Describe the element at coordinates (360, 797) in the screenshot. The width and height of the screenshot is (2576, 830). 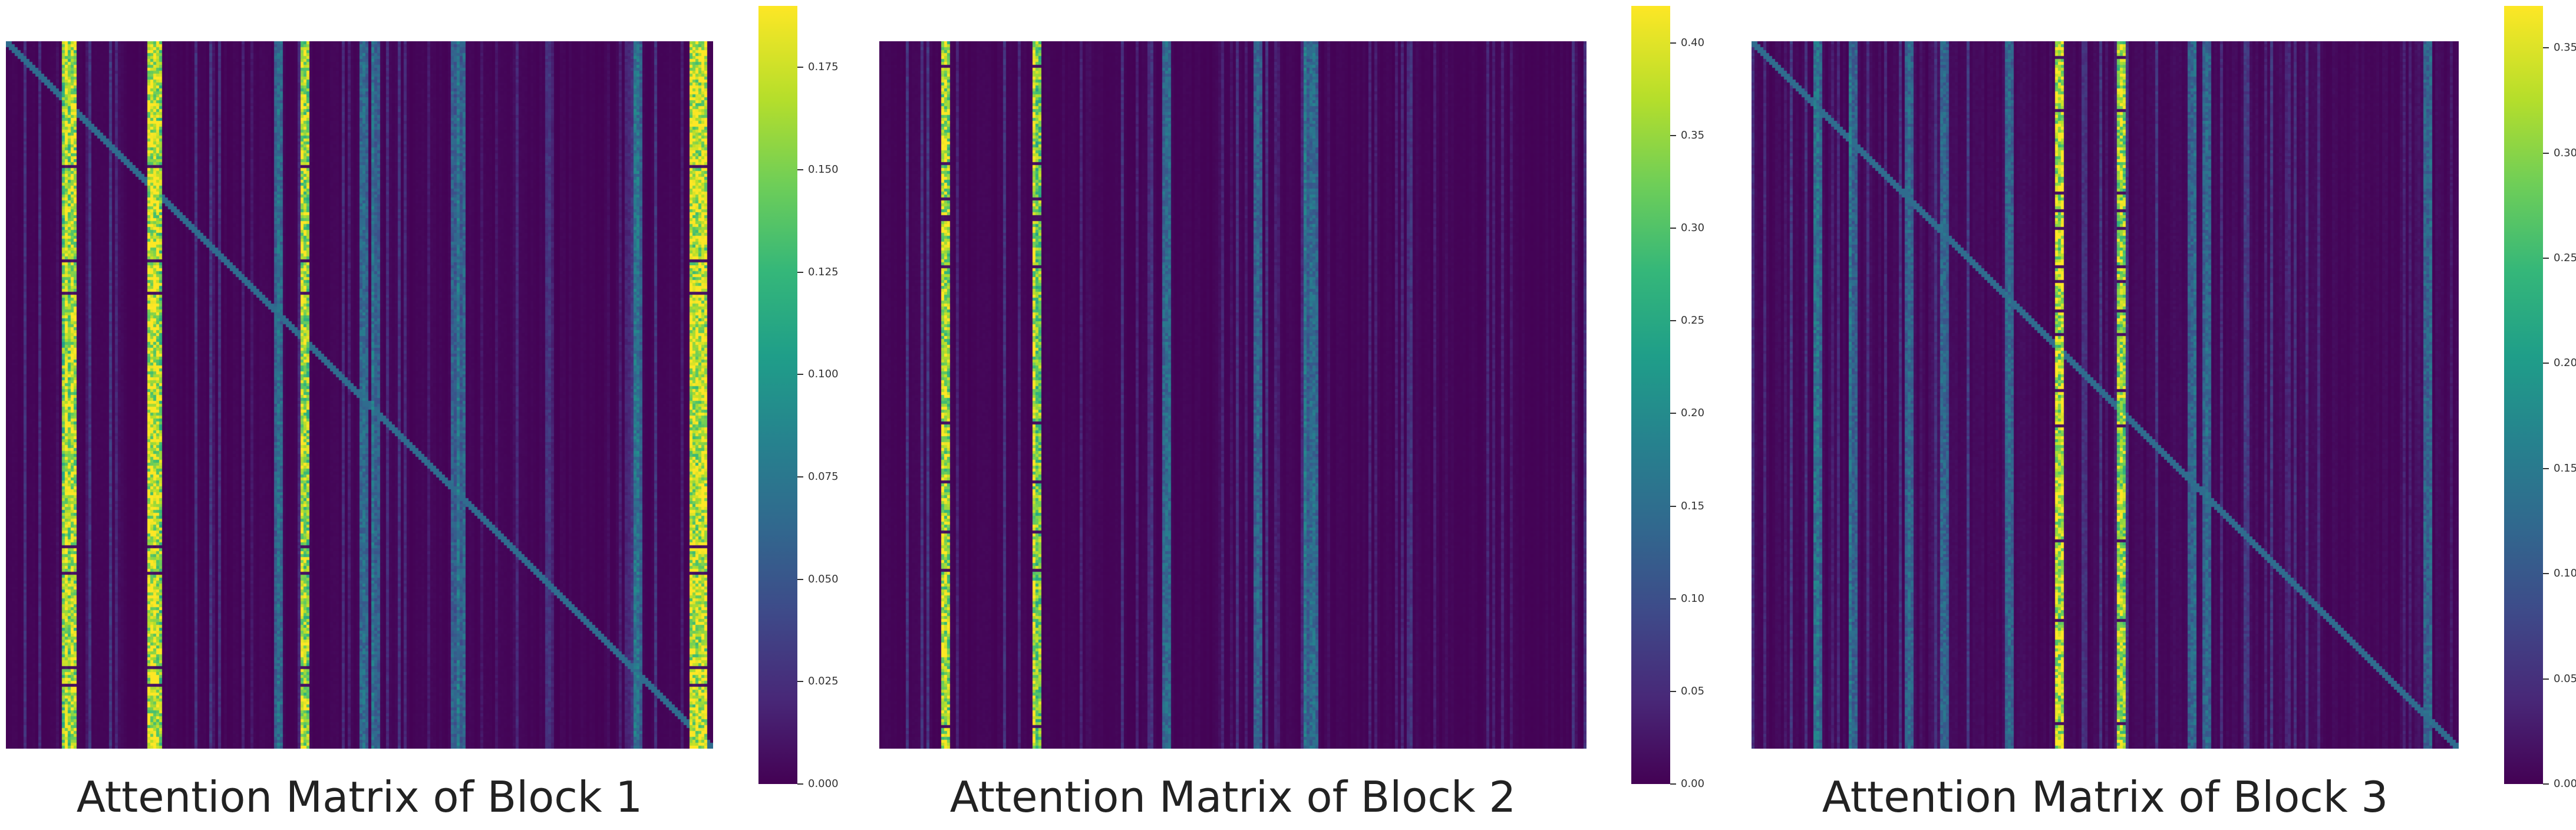
I see `chart-title: Attention Matrix of Block 1` at that location.